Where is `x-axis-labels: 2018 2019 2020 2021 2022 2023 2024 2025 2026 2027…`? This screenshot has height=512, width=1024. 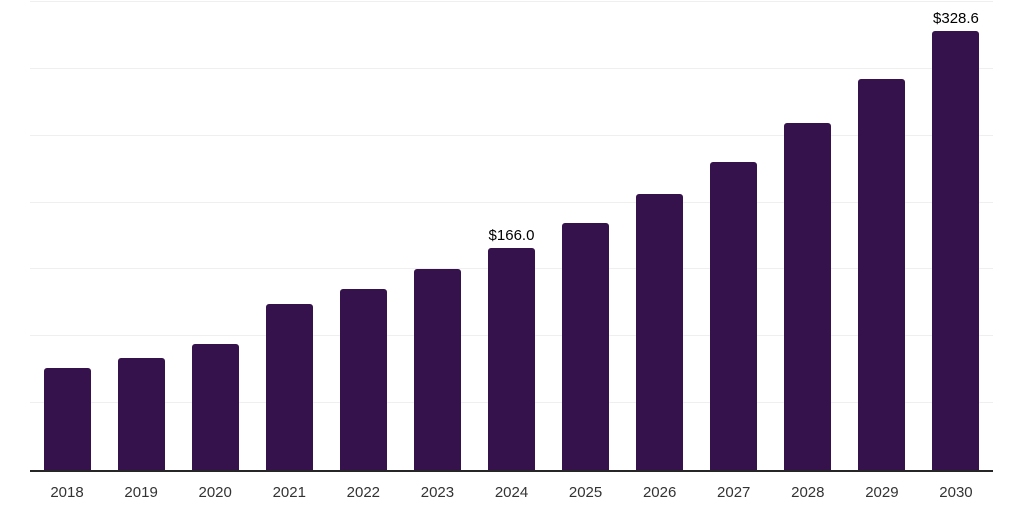
x-axis-labels: 2018 2019 2020 2021 2022 2023 2024 2025 2026 2027… is located at coordinates (511, 492).